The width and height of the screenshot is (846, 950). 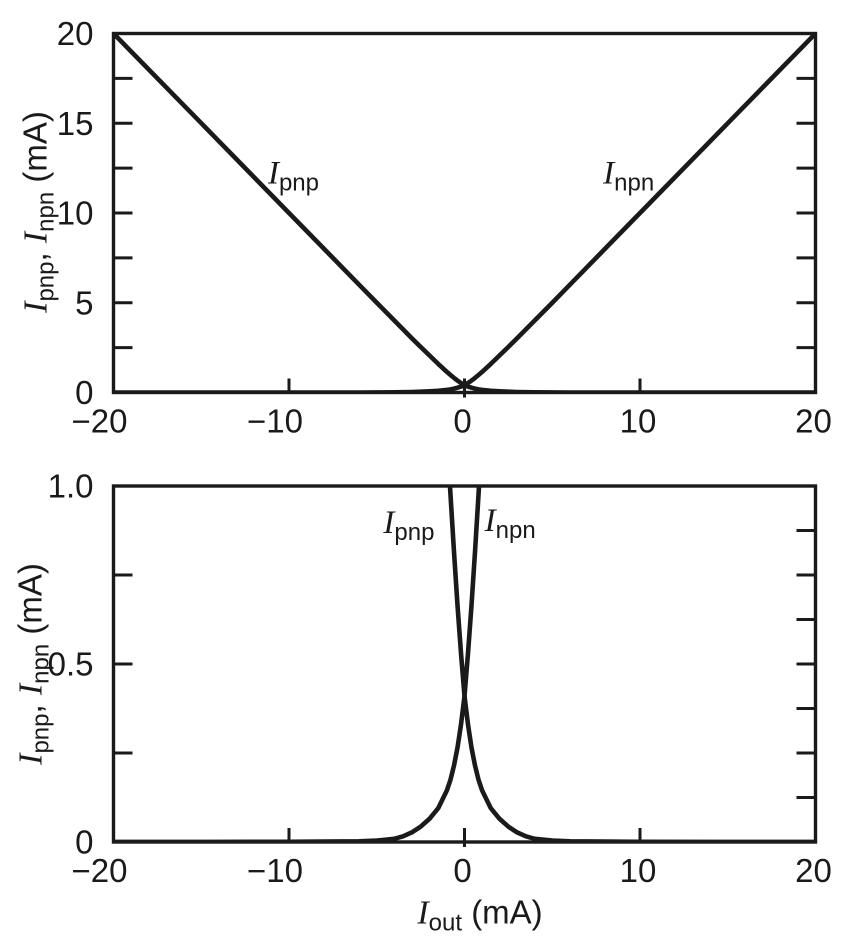 I want to click on y-tick-label: 5, so click(x=84, y=302).